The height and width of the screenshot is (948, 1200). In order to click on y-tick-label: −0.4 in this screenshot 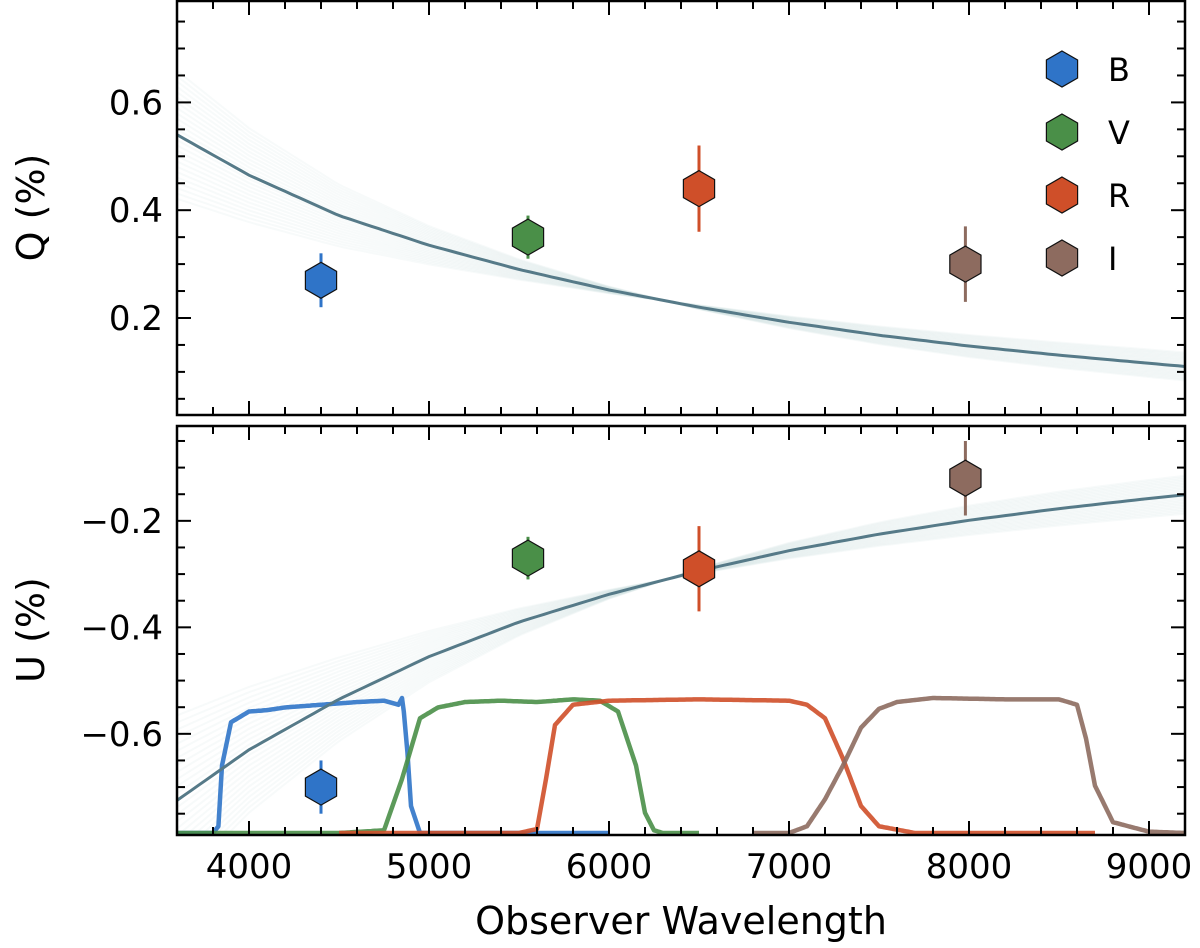, I will do `click(121, 628)`.